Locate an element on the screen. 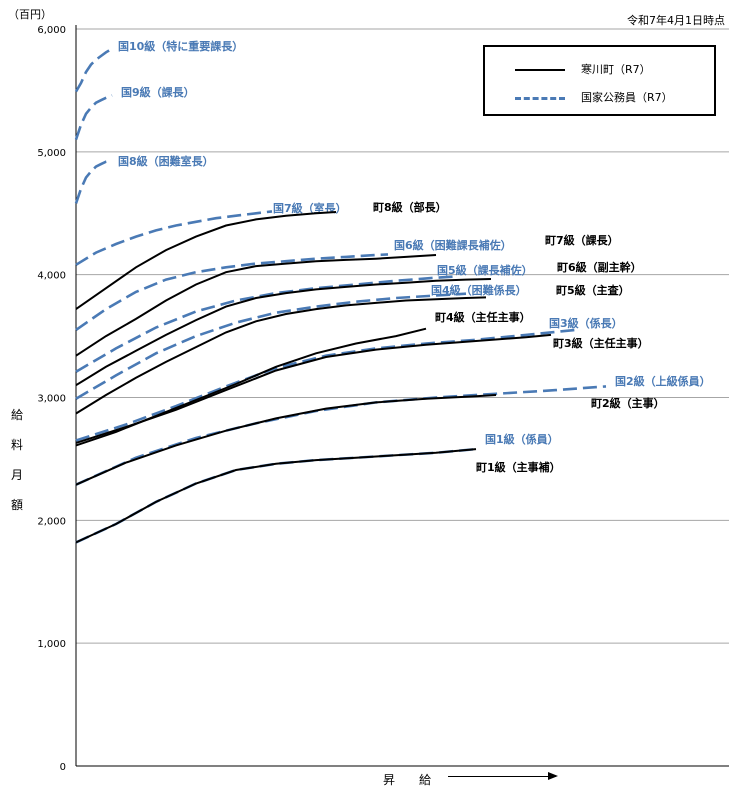 This screenshot has width=731, height=789. series-label: 国2級（上級係員） is located at coordinates (663, 381).